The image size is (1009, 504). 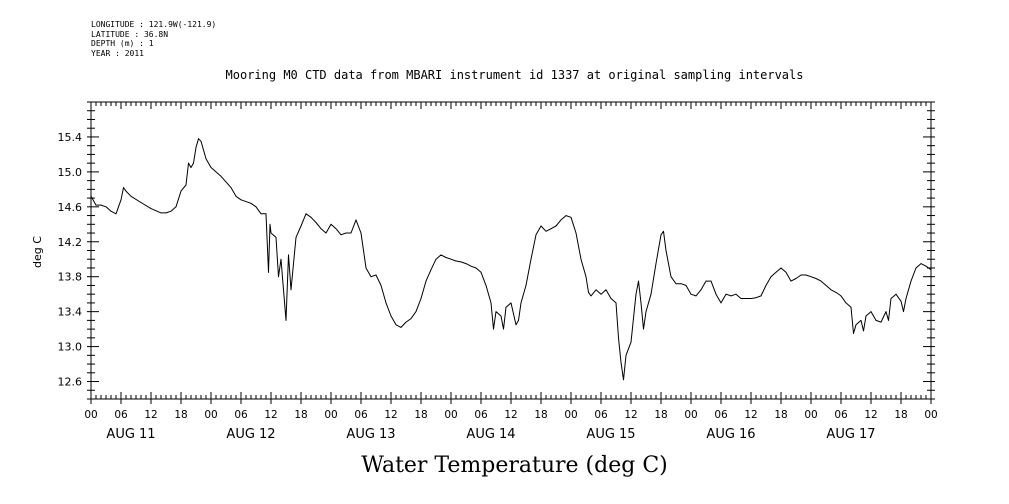 What do you see at coordinates (70, 207) in the screenshot?
I see `y-tick-label: 14.6` at bounding box center [70, 207].